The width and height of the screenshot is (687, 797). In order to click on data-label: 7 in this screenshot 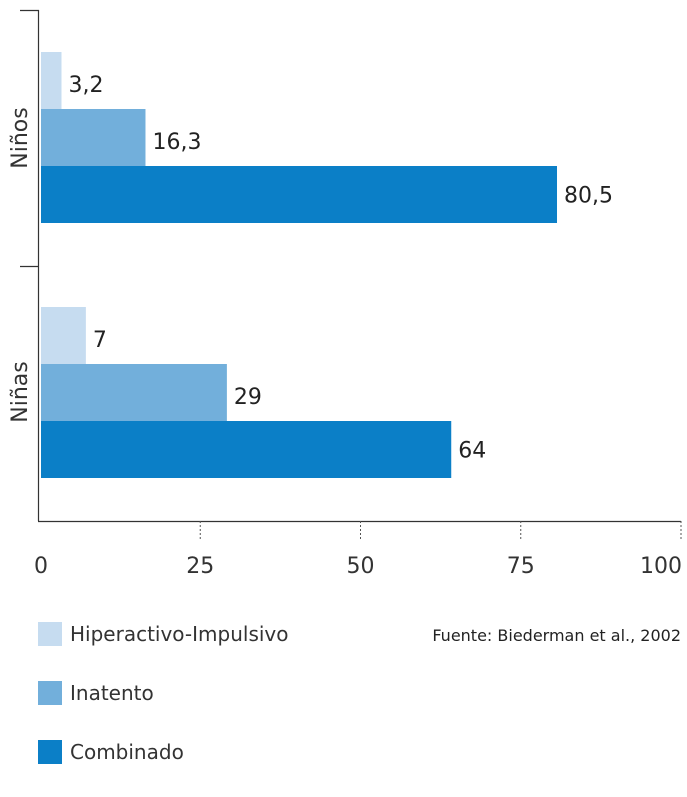, I will do `click(100, 340)`.